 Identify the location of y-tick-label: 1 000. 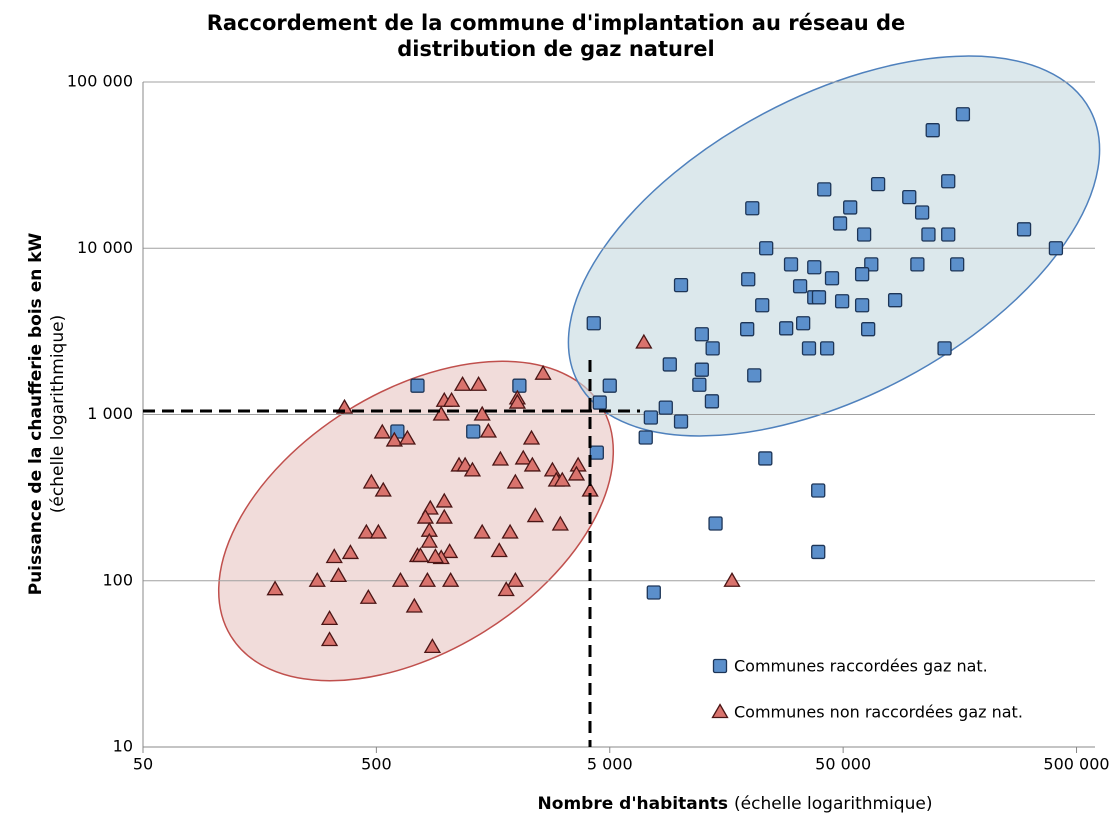
(110, 413).